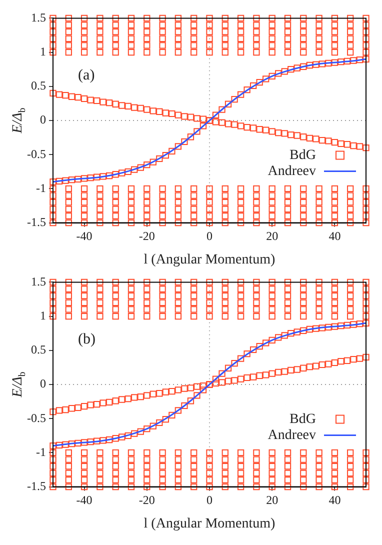 The image size is (382, 545). I want to click on legend-label: Andreev, so click(292, 435).